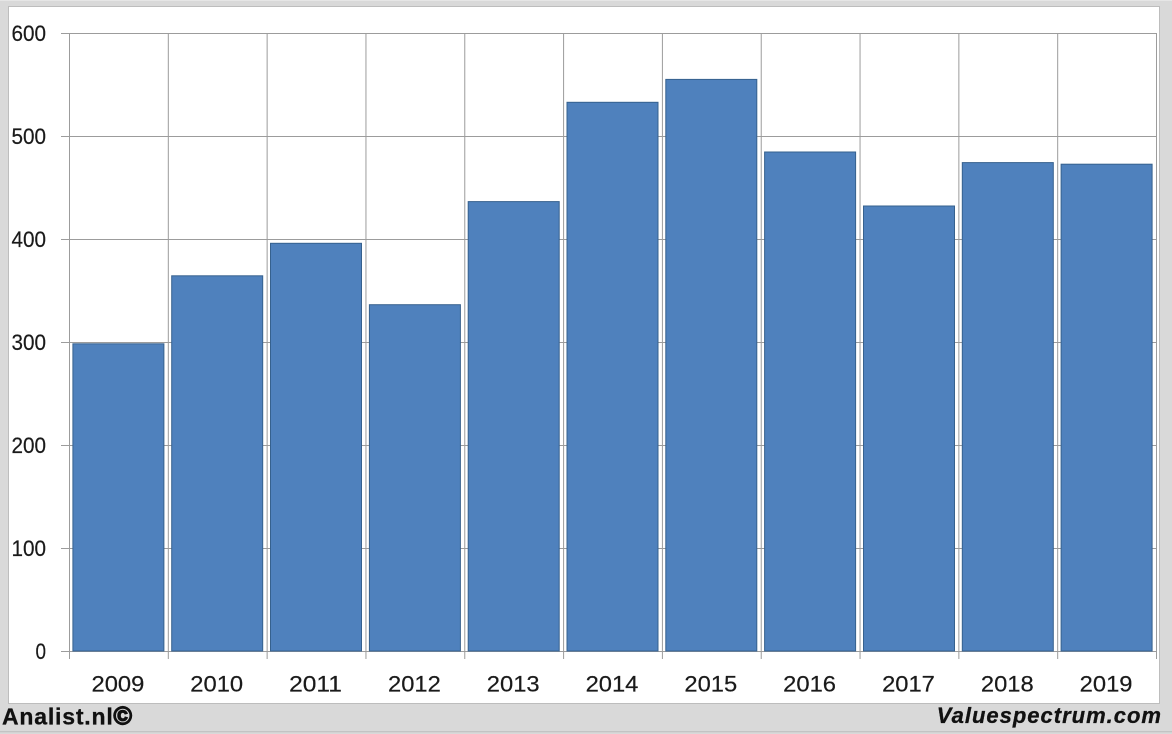 The image size is (1172, 734). What do you see at coordinates (29, 136) in the screenshot?
I see `svg-text: 500` at bounding box center [29, 136].